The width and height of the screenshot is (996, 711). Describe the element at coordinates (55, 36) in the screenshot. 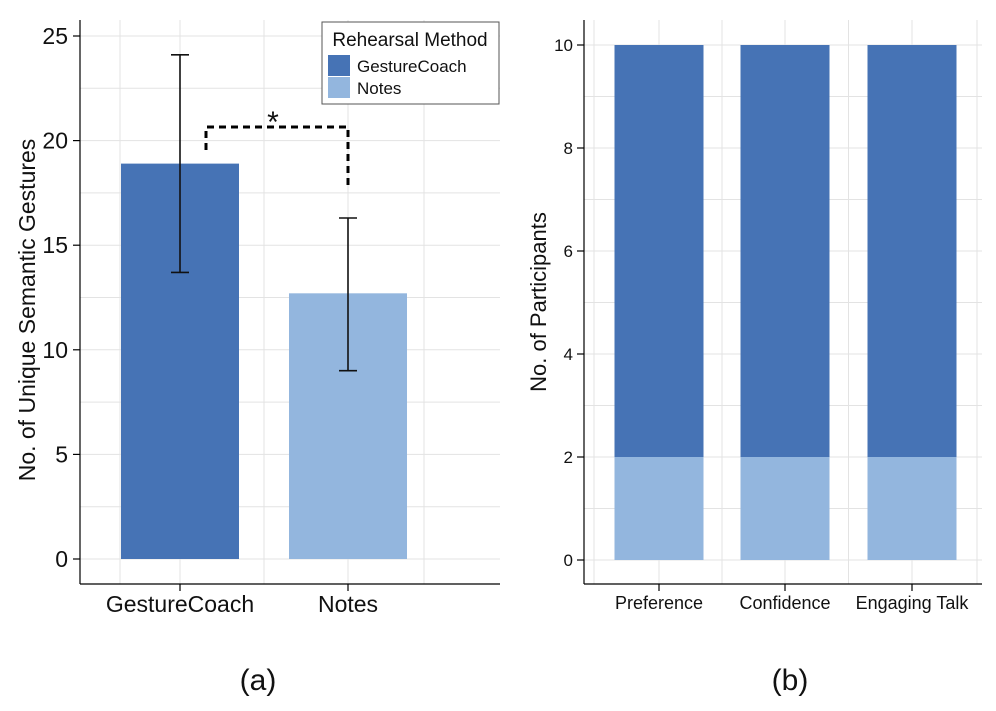

I see `y-tick-label: 25` at that location.